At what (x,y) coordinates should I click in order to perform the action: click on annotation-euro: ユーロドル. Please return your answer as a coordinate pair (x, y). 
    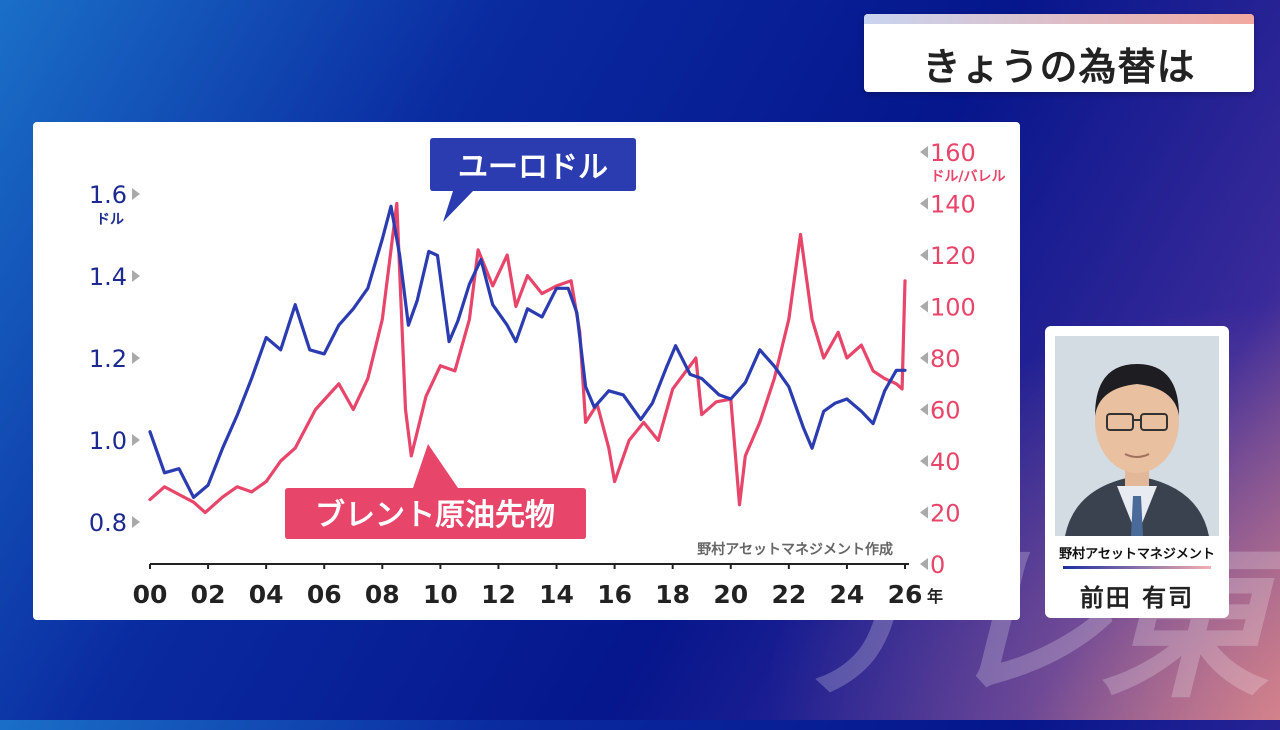
    Looking at the image, I should click on (533, 180).